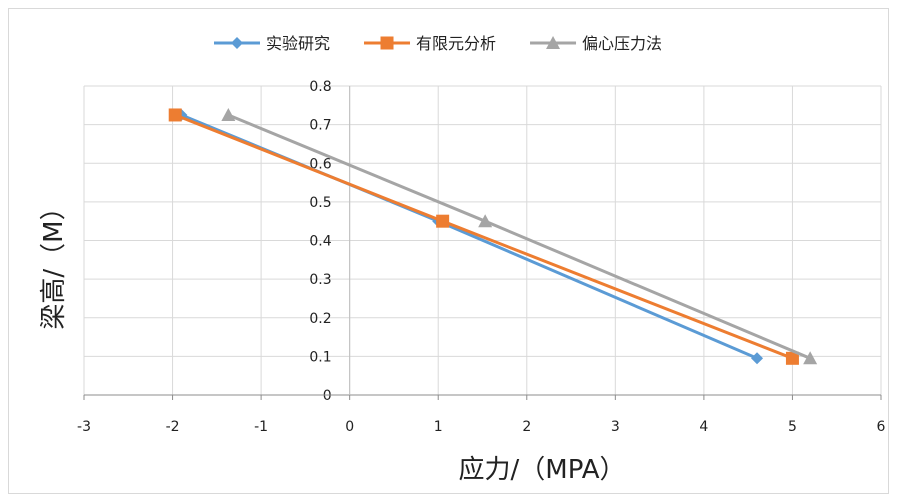 The height and width of the screenshot is (502, 897). Describe the element at coordinates (792, 427) in the screenshot. I see `x-tick-label: 5` at that location.